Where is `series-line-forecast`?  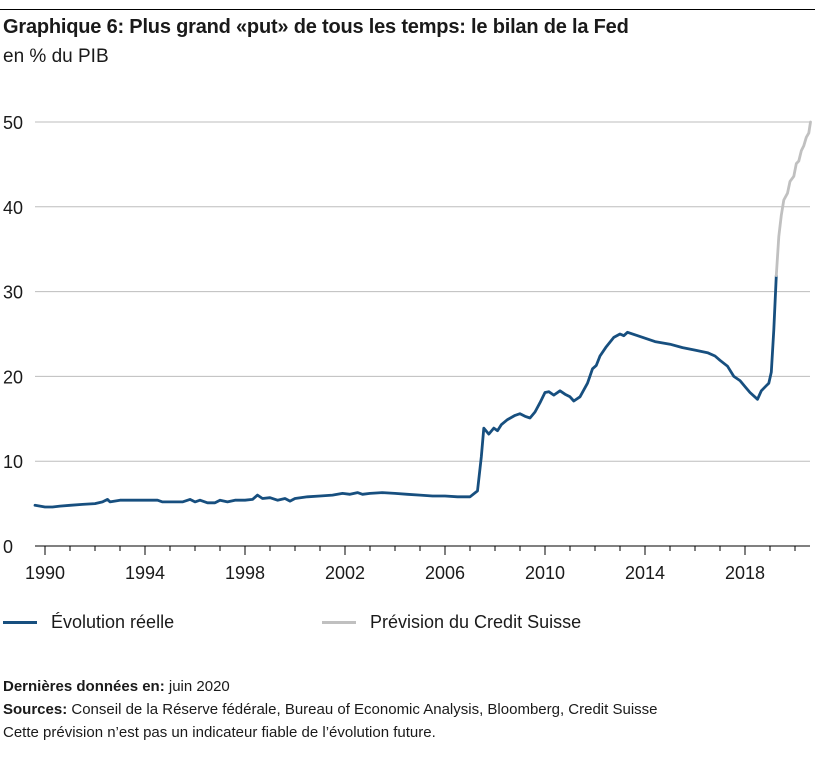
series-line-forecast is located at coordinates (793, 198).